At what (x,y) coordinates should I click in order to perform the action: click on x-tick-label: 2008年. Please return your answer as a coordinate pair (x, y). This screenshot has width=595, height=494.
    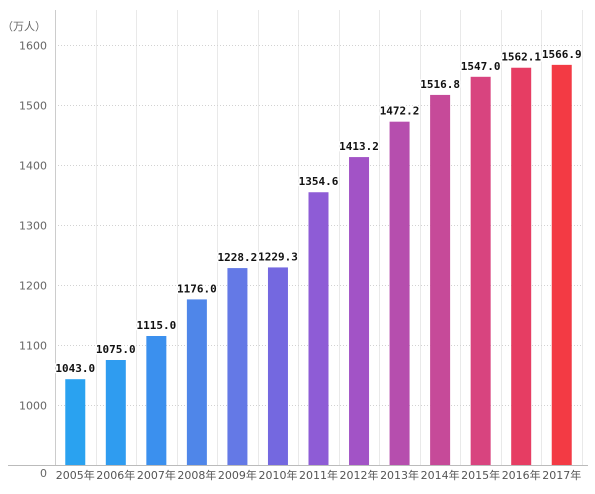
    Looking at the image, I should click on (196, 475).